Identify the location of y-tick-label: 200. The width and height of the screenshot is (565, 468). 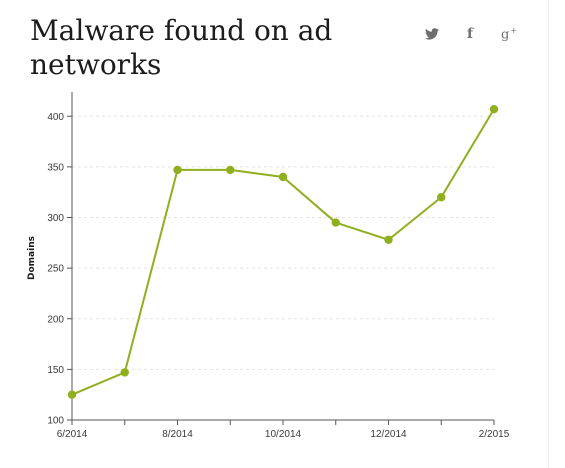
(55, 319).